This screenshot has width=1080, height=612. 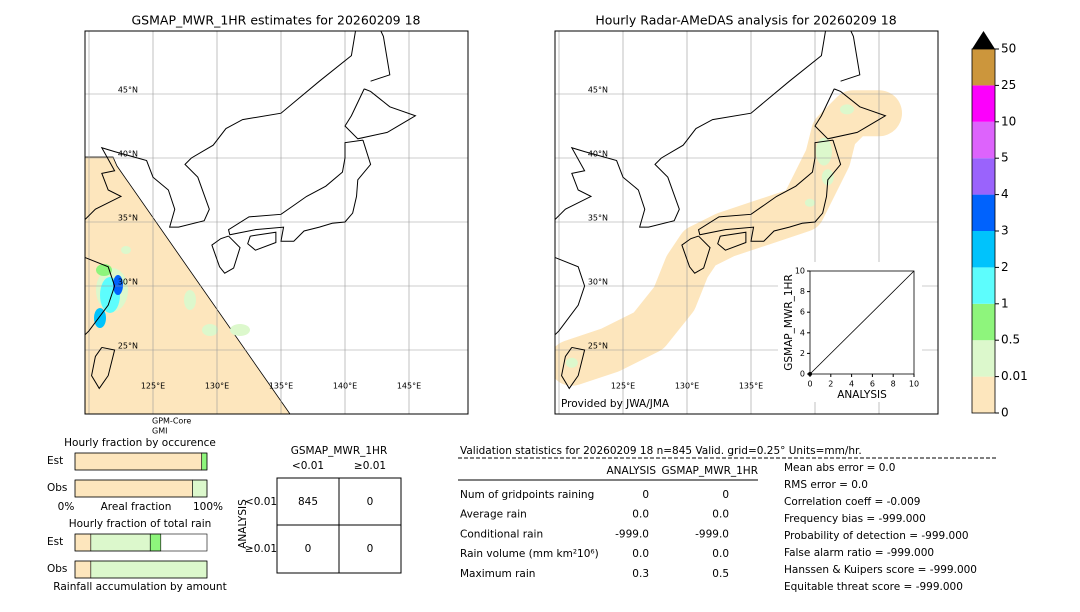 I want to click on acc-footer: Rainfall accumulation by amount, so click(x=139, y=587).